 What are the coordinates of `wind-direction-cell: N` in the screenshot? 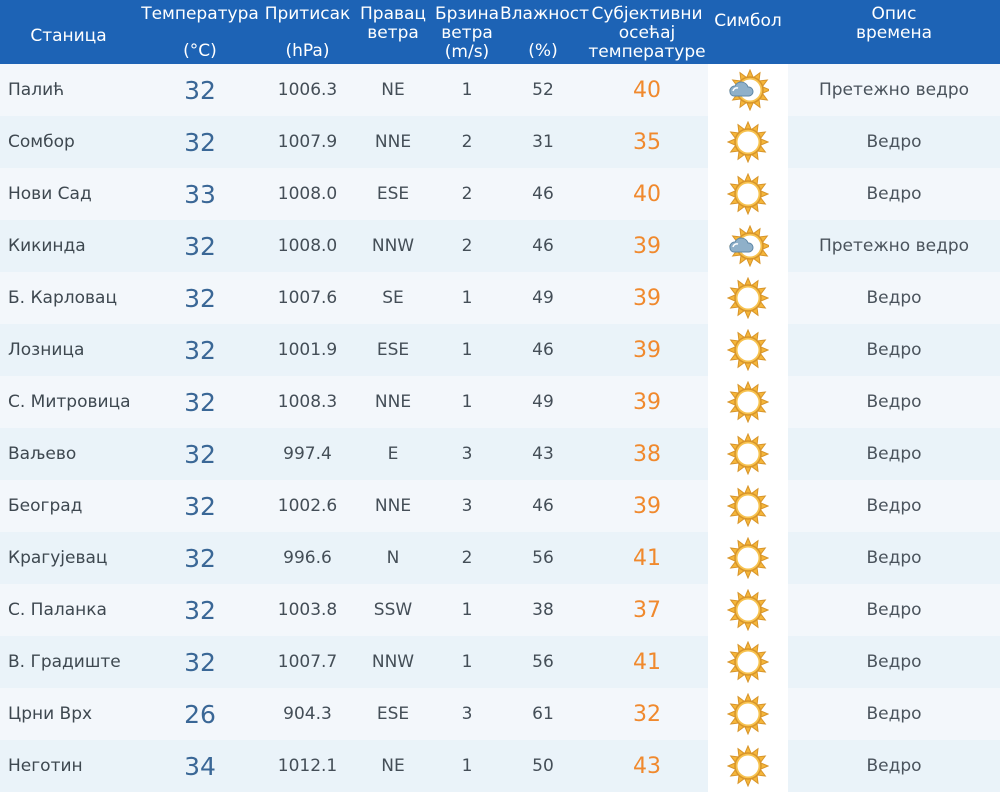 It's located at (393, 558).